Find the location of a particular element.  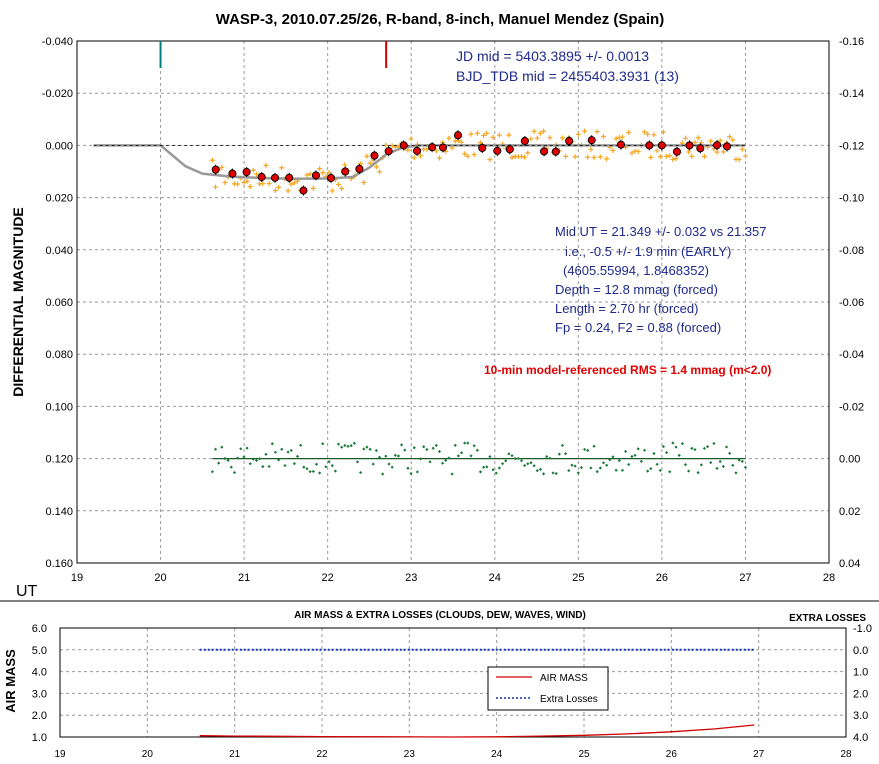

ingress-egress-markers is located at coordinates (273, 54).